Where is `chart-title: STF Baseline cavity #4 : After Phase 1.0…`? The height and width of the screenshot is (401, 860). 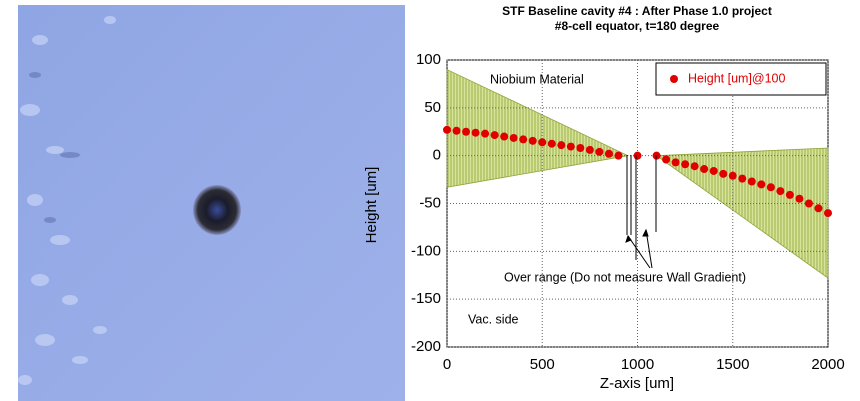 chart-title: STF Baseline cavity #4 : After Phase 1.0… is located at coordinates (637, 11).